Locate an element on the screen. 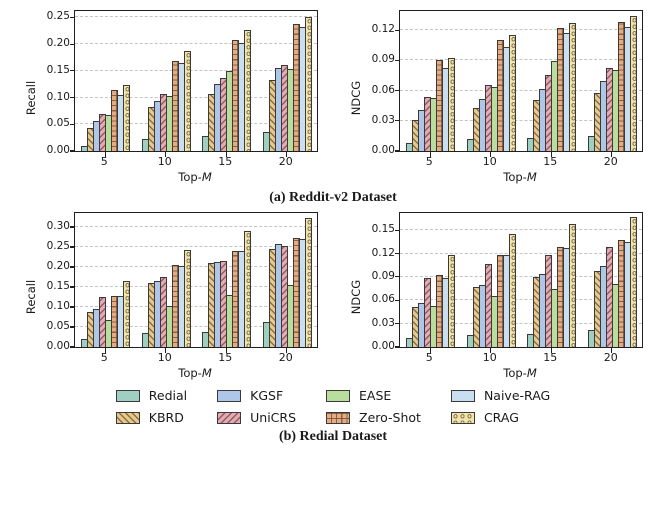  y-tick-label: 0.03 is located at coordinates (383, 322).